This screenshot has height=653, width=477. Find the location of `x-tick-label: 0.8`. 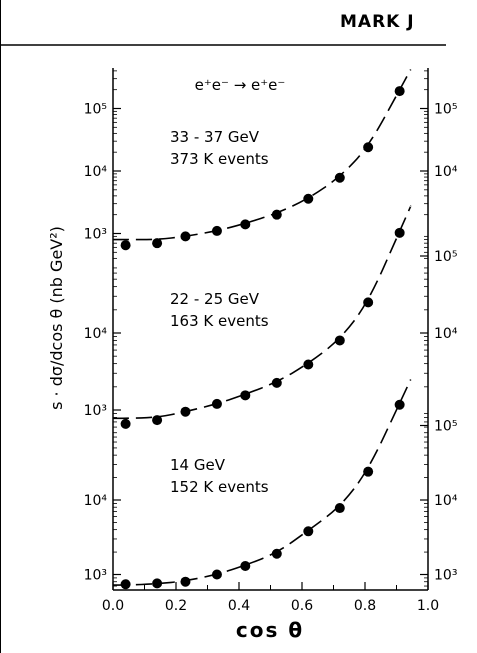

x-tick-label: 0.8 is located at coordinates (365, 606).